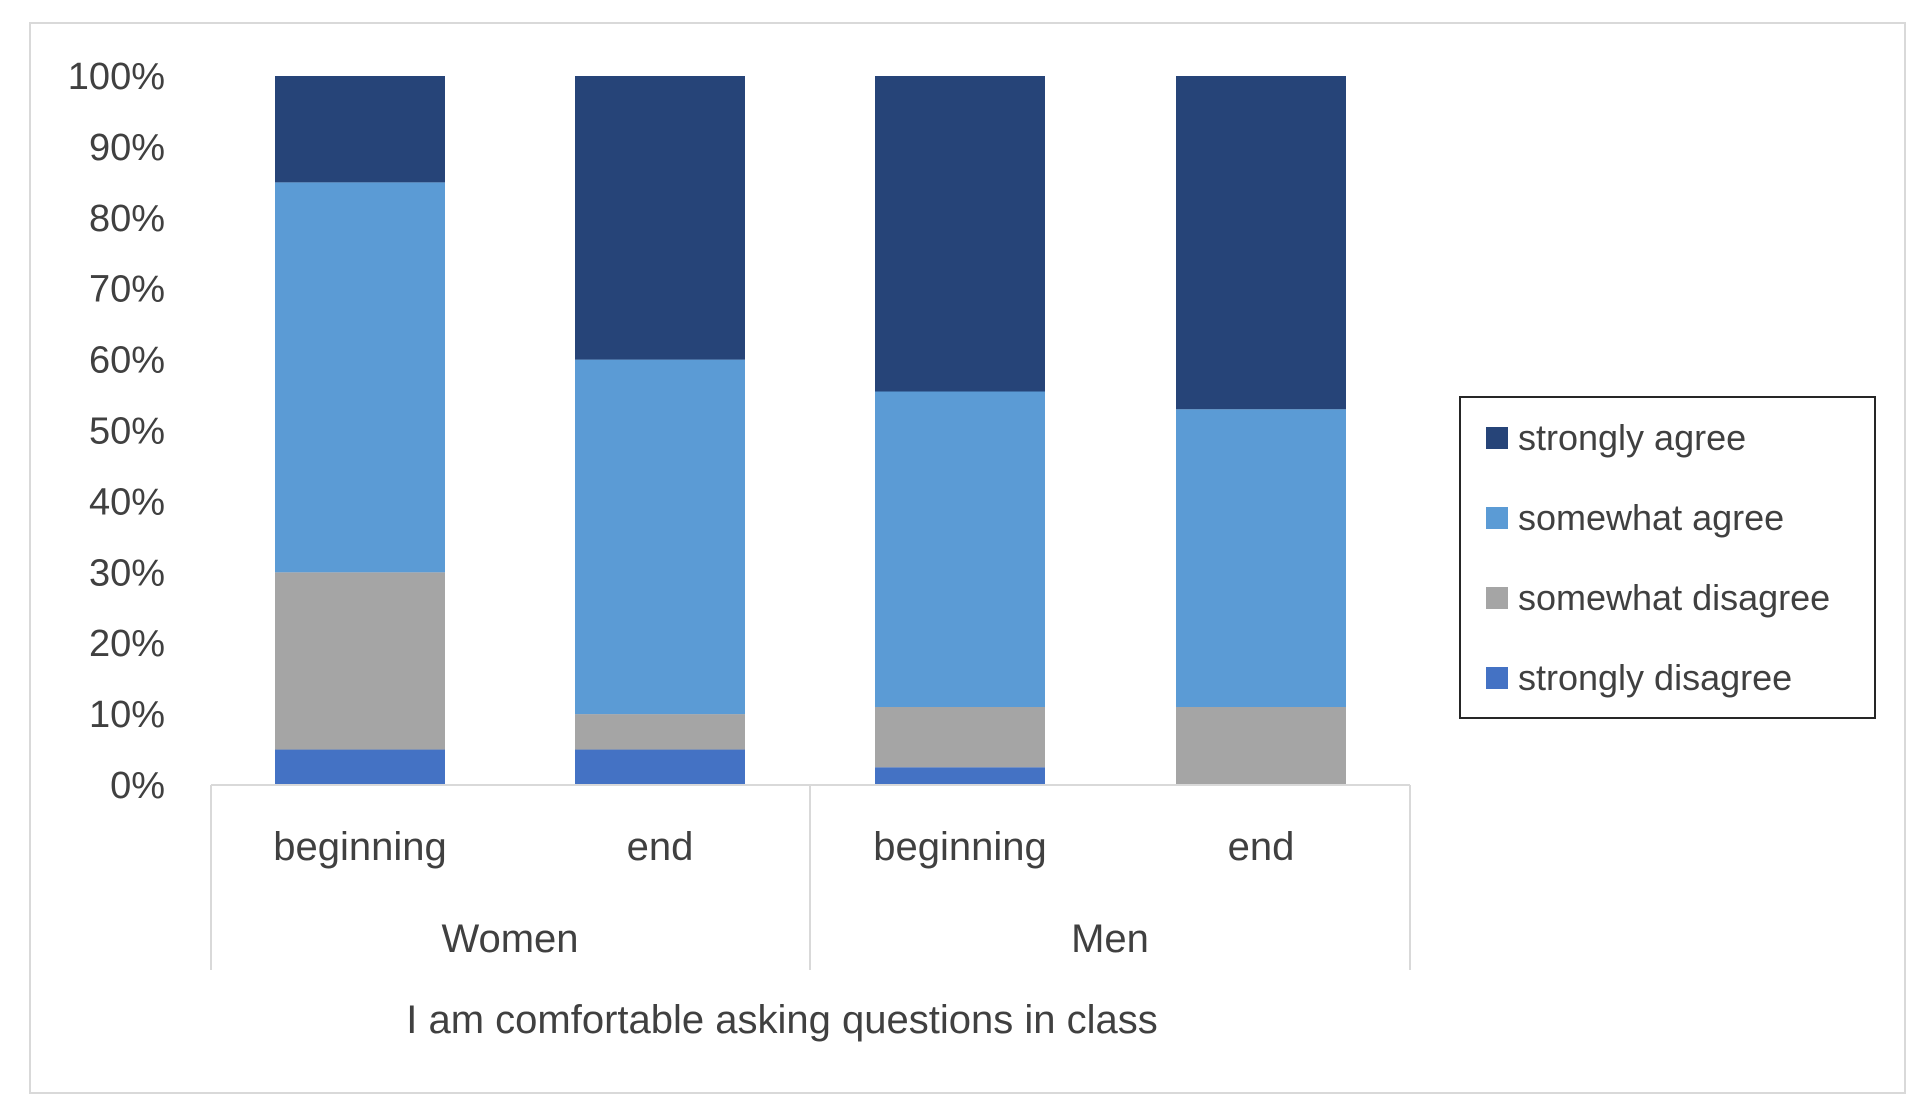  What do you see at coordinates (783, 847) in the screenshot?
I see `x-tick-labels: beginning end beginning end` at bounding box center [783, 847].